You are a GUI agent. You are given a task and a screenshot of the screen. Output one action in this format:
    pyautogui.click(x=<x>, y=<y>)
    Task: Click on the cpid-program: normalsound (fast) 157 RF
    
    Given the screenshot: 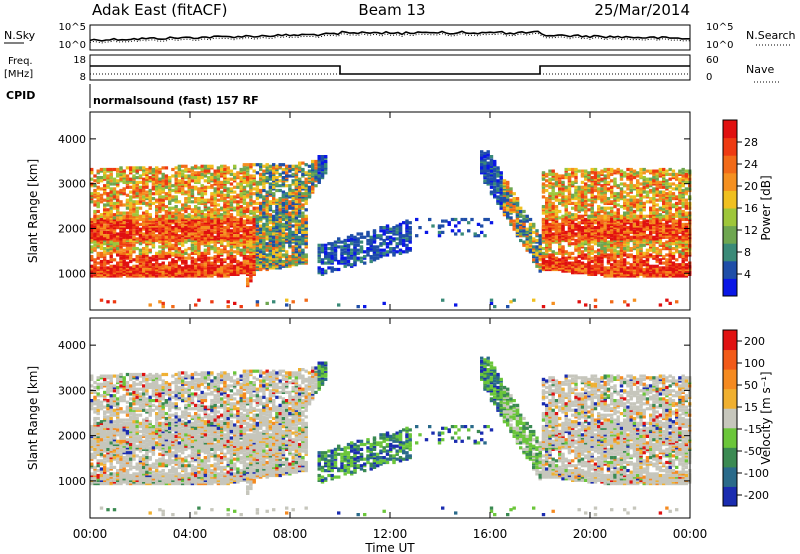 What is the action you would take?
    pyautogui.click(x=176, y=100)
    